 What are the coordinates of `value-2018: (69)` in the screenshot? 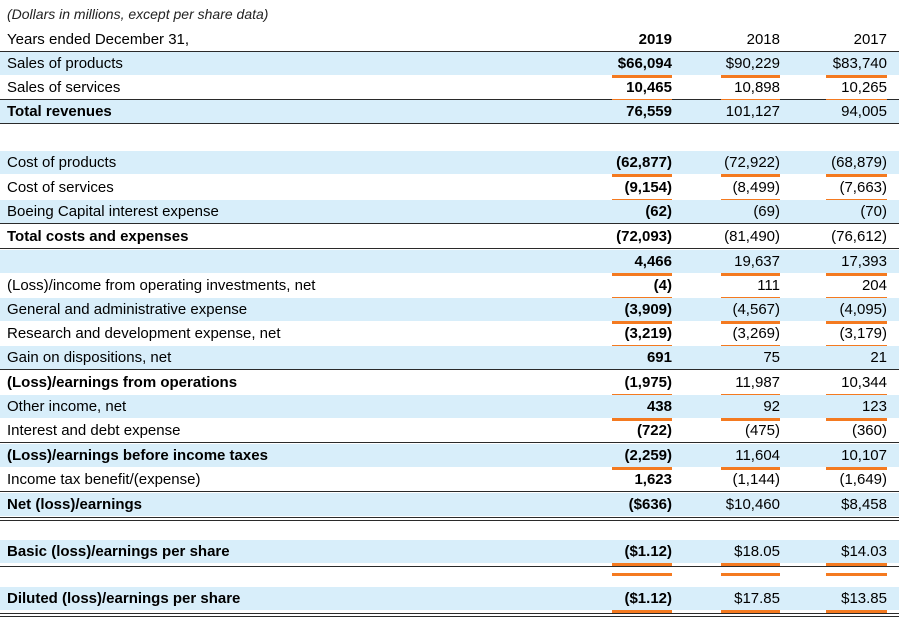 It's located at (766, 211).